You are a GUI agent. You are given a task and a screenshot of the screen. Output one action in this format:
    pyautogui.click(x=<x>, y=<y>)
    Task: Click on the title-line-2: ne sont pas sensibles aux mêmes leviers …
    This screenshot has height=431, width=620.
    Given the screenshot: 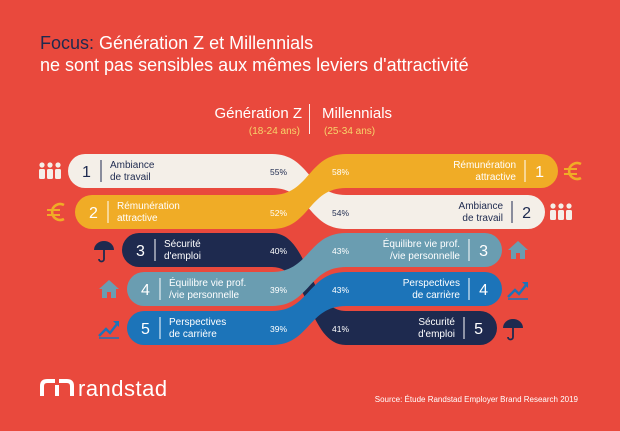 What is the action you would take?
    pyautogui.click(x=254, y=65)
    